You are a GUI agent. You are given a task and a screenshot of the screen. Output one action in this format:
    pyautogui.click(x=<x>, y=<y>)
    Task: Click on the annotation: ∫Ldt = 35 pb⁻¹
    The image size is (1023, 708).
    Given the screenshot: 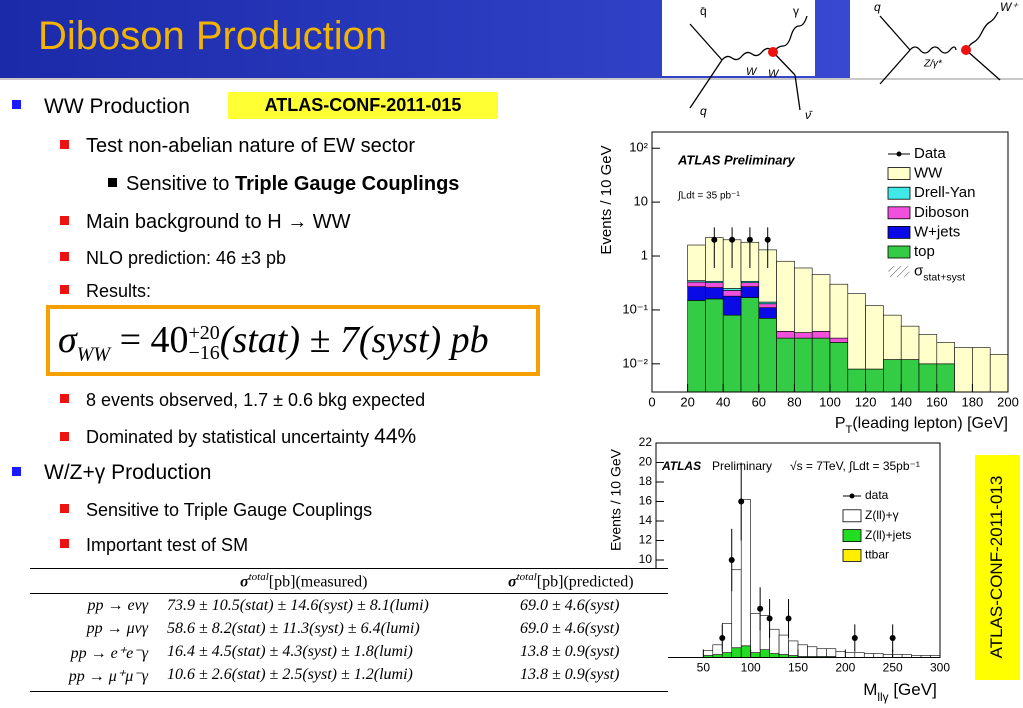 What is the action you would take?
    pyautogui.click(x=708, y=196)
    